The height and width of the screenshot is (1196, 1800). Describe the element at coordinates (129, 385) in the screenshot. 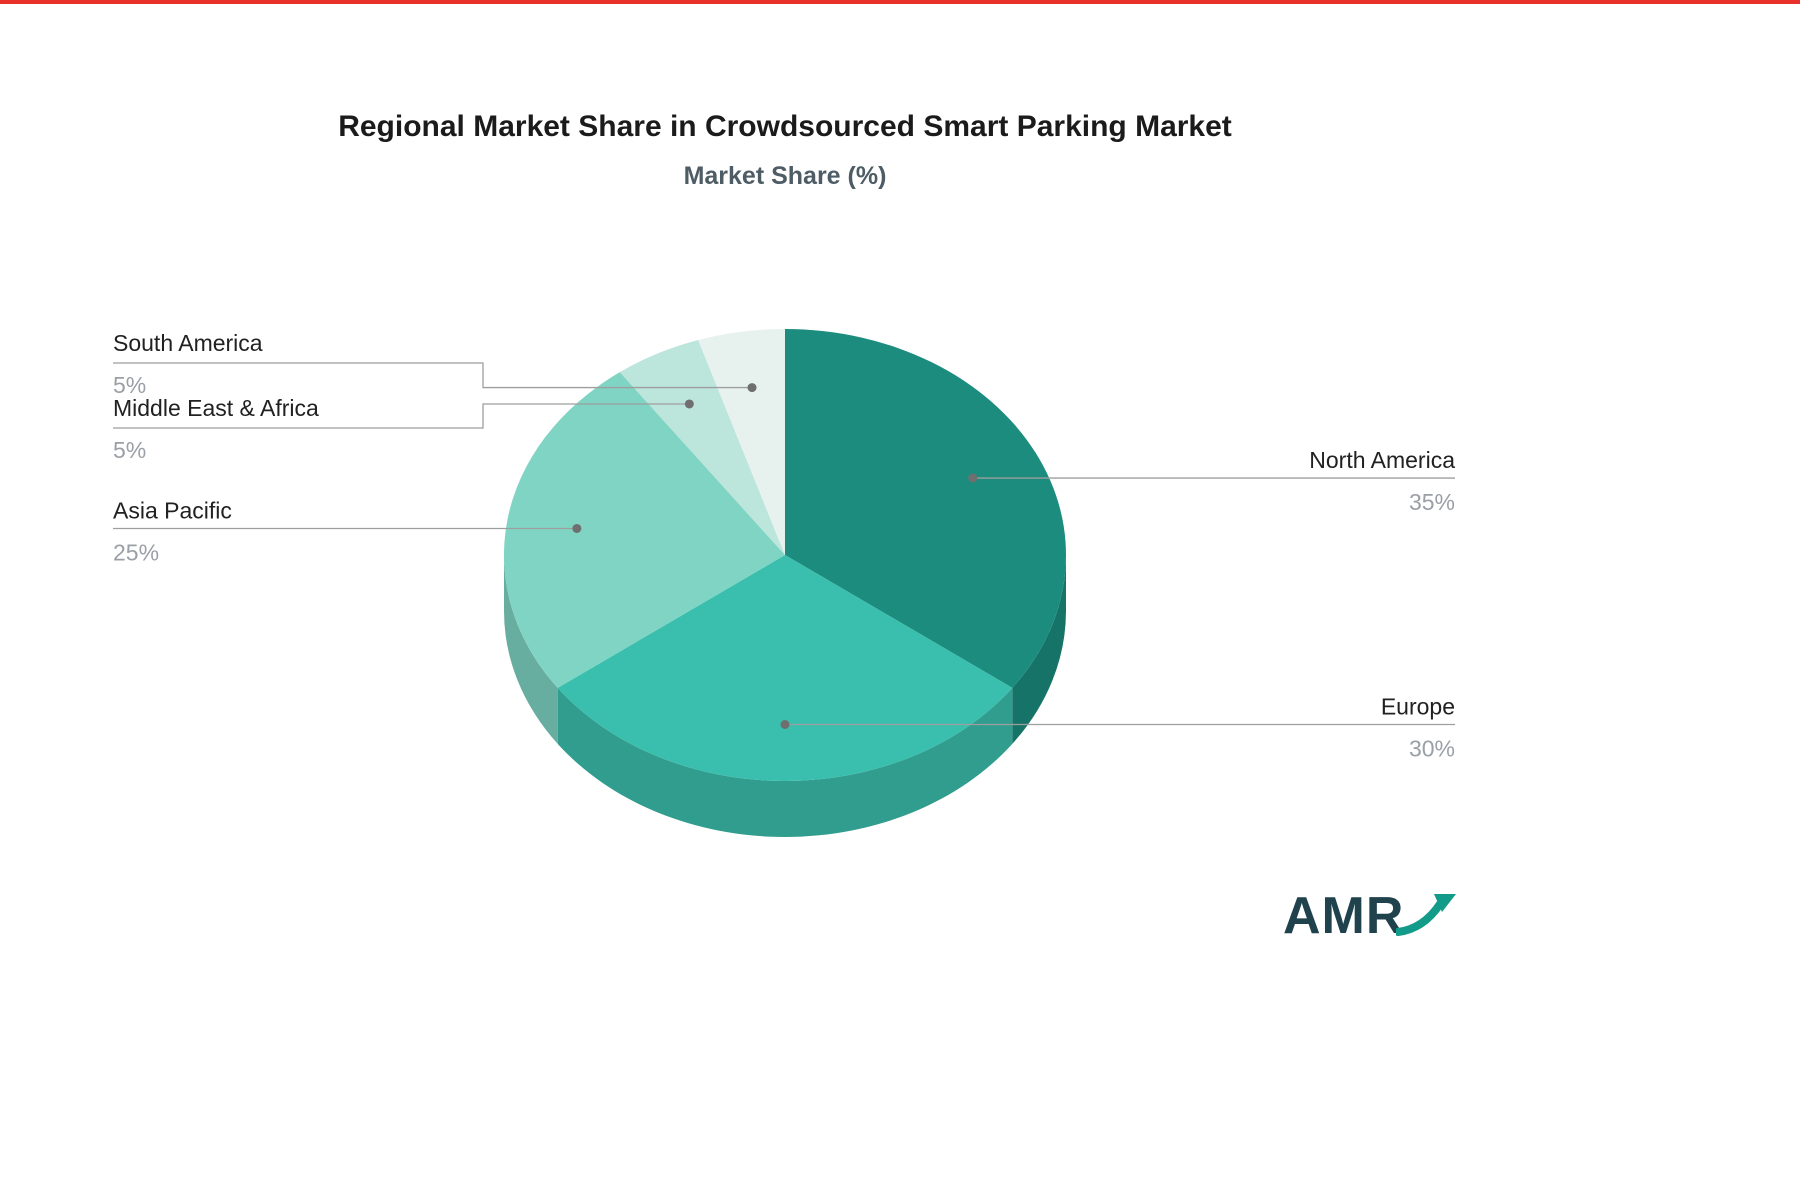

I see `callout-value-south-america: 5%` at that location.